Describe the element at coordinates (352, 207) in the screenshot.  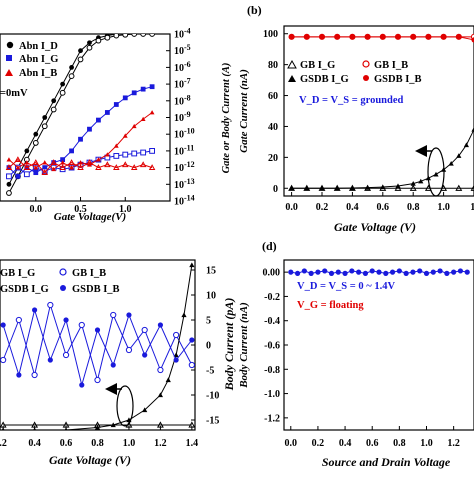
I see `x-tick-label: 0.4` at that location.